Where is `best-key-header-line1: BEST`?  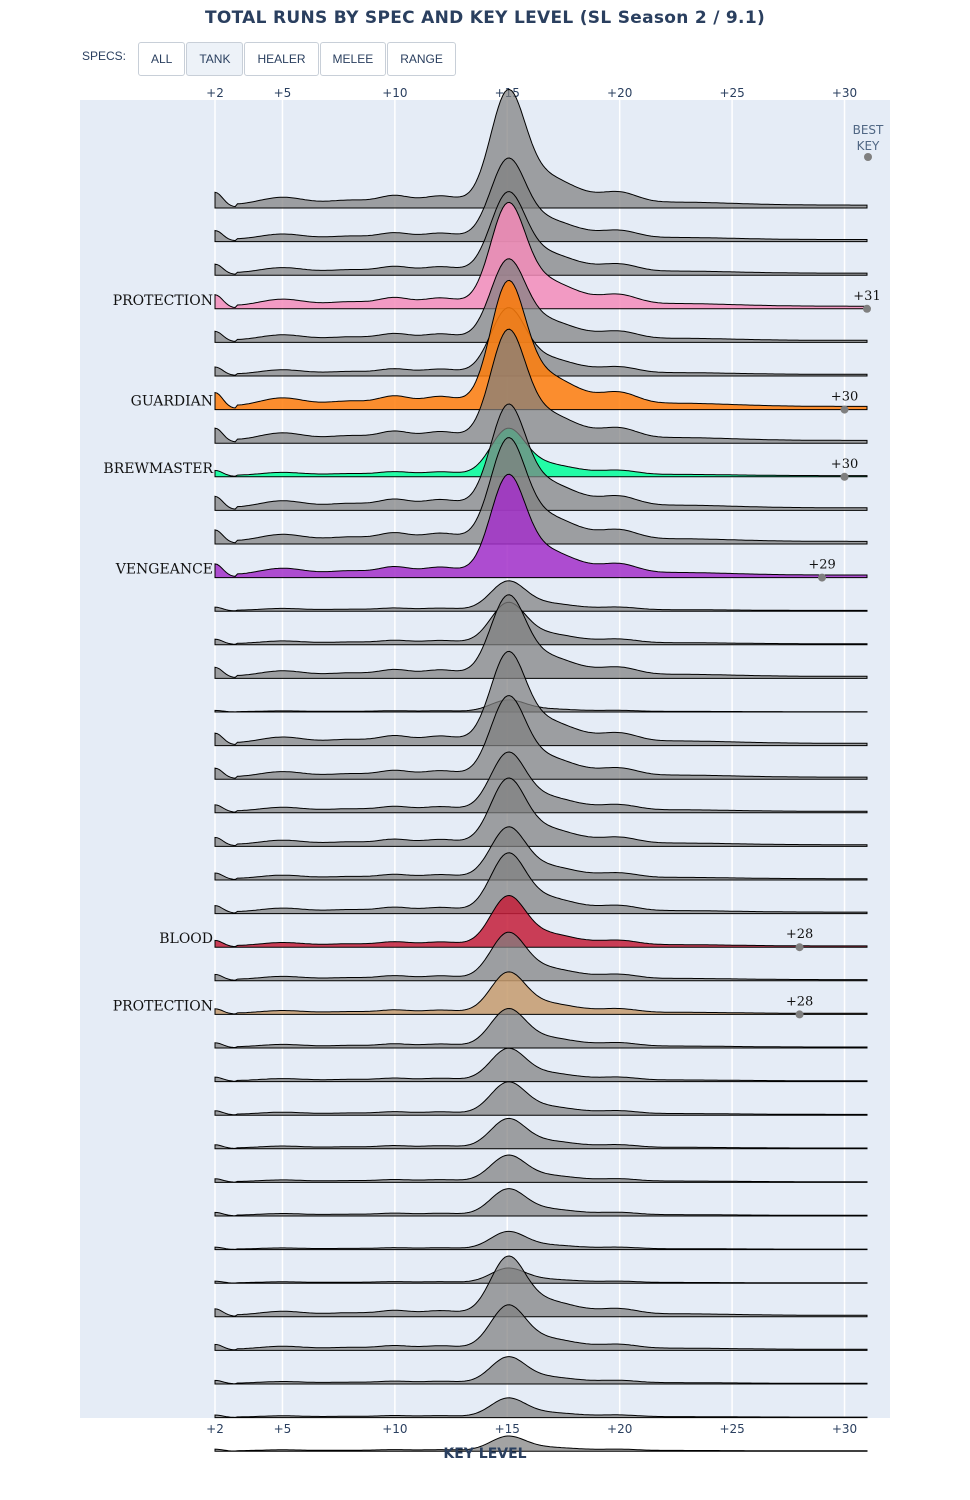
best-key-header-line1: BEST is located at coordinates (868, 130).